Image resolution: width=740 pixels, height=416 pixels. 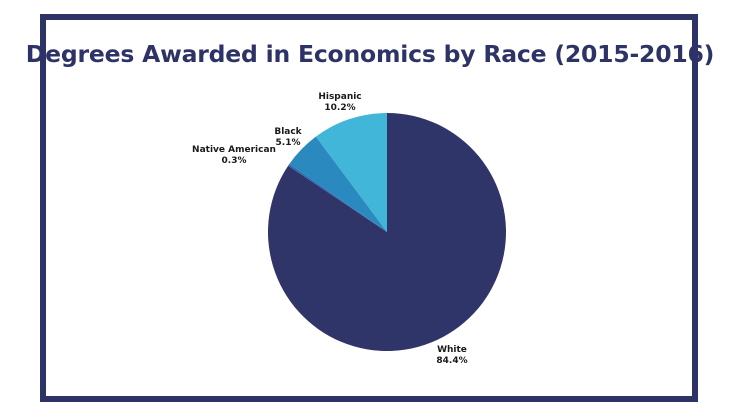 I want to click on slice-label-hispanic: Hispanic, so click(x=339, y=97).